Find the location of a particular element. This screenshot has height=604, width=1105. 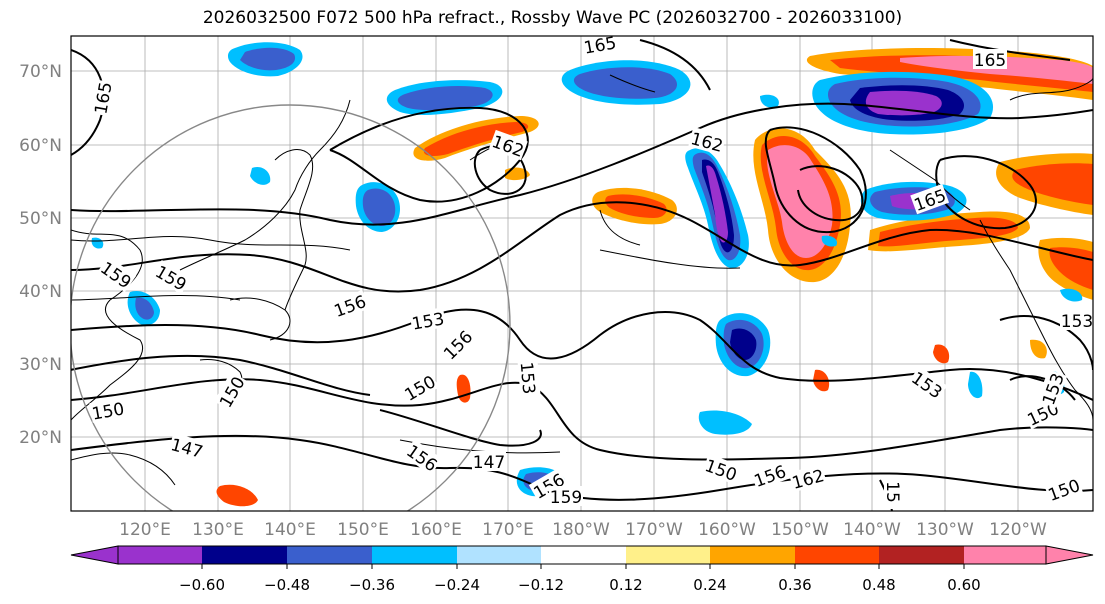

colorbar-tick-label: 0.36 is located at coordinates (794, 585).